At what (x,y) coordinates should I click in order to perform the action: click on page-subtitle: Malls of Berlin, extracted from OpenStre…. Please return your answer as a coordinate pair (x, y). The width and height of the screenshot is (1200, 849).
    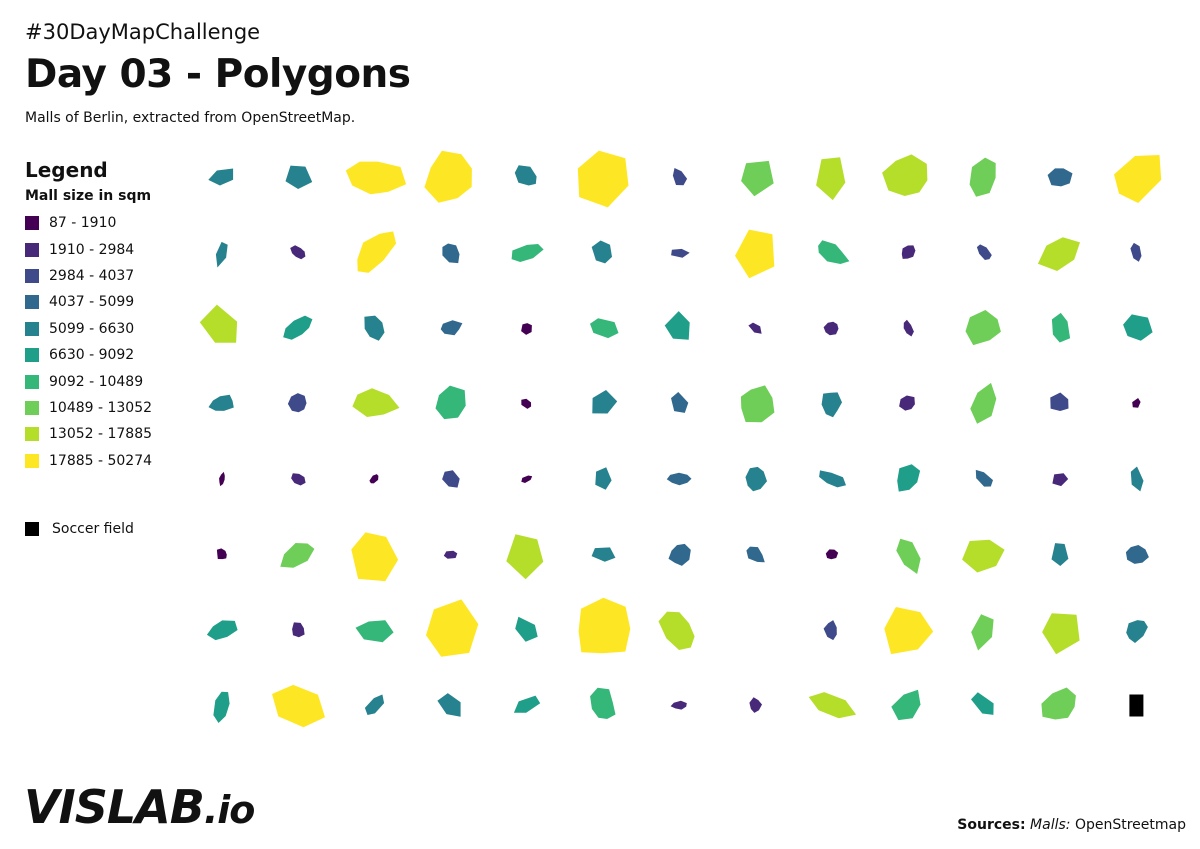
    Looking at the image, I should click on (190, 118).